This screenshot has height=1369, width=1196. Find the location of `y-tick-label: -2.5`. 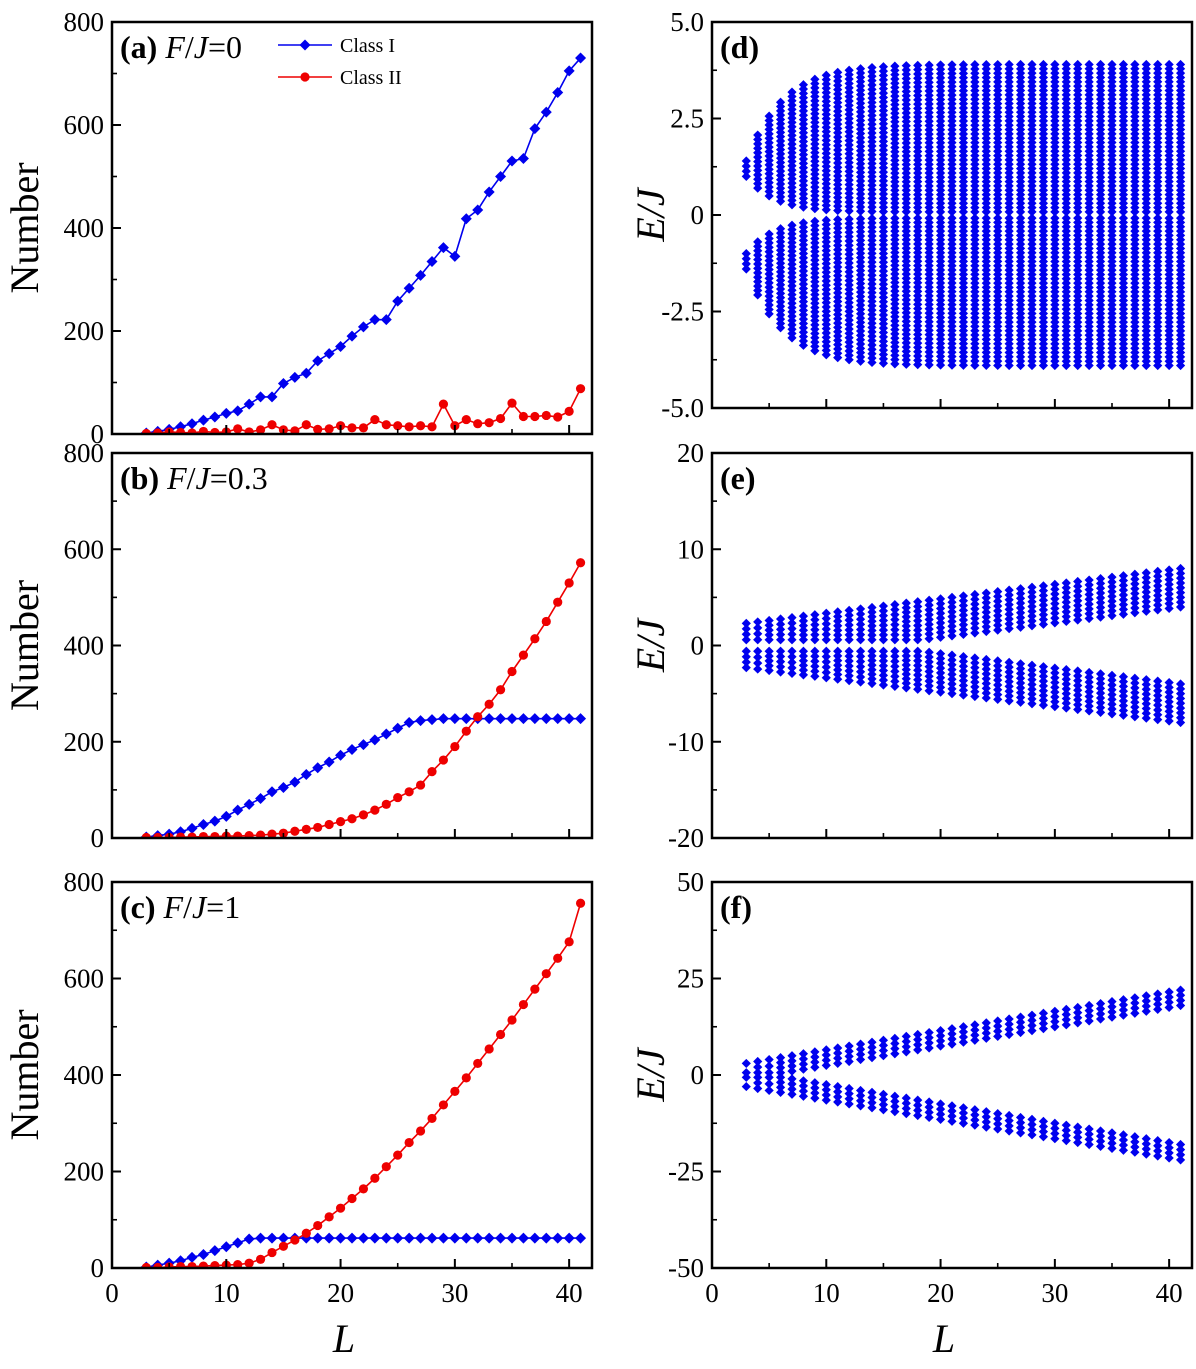

y-tick-label: -2.5 is located at coordinates (682, 312).